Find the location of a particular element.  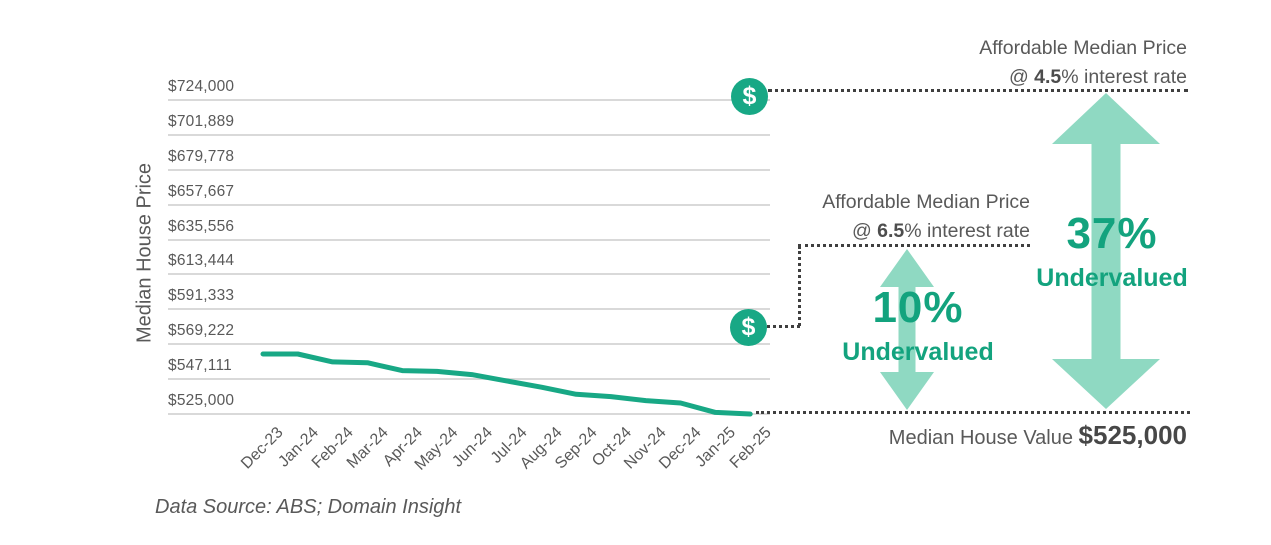

undervalued-10-percent: 10% is located at coordinates (918, 307).